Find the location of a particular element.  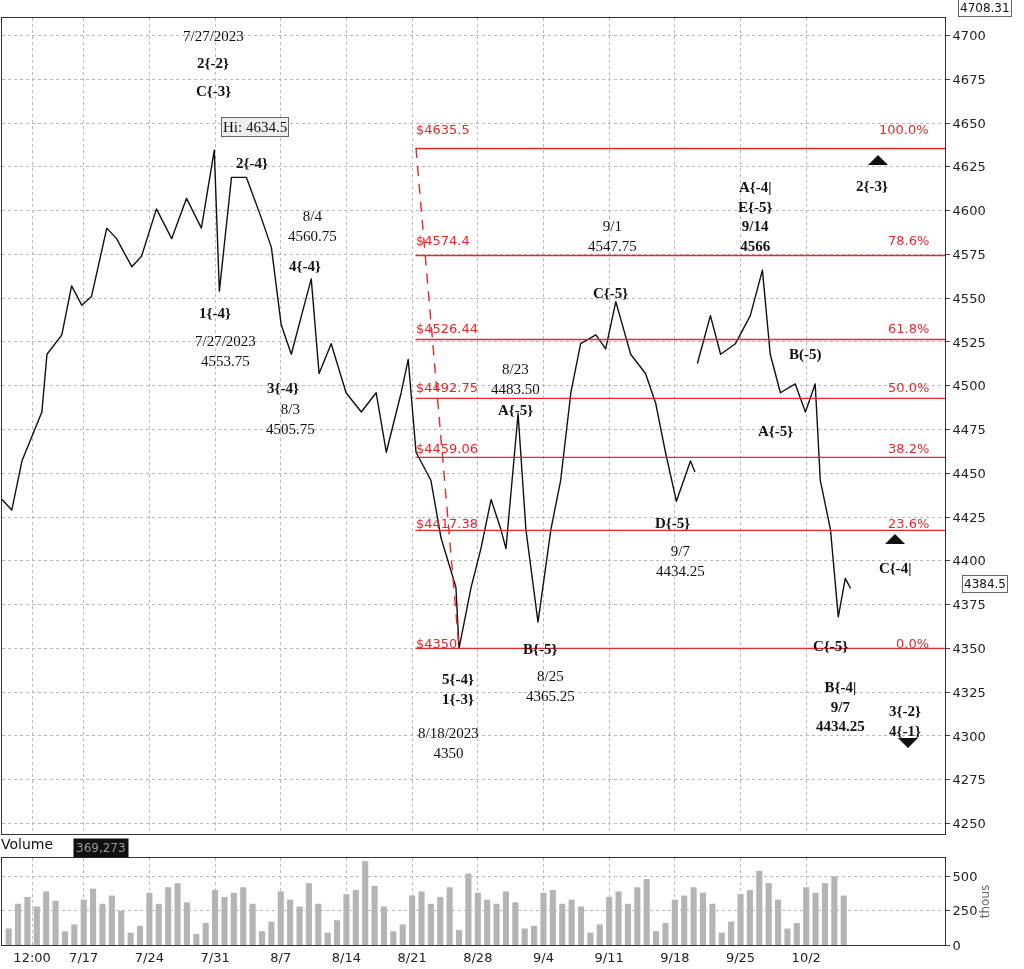

annotation: 2{-4} is located at coordinates (252, 163).